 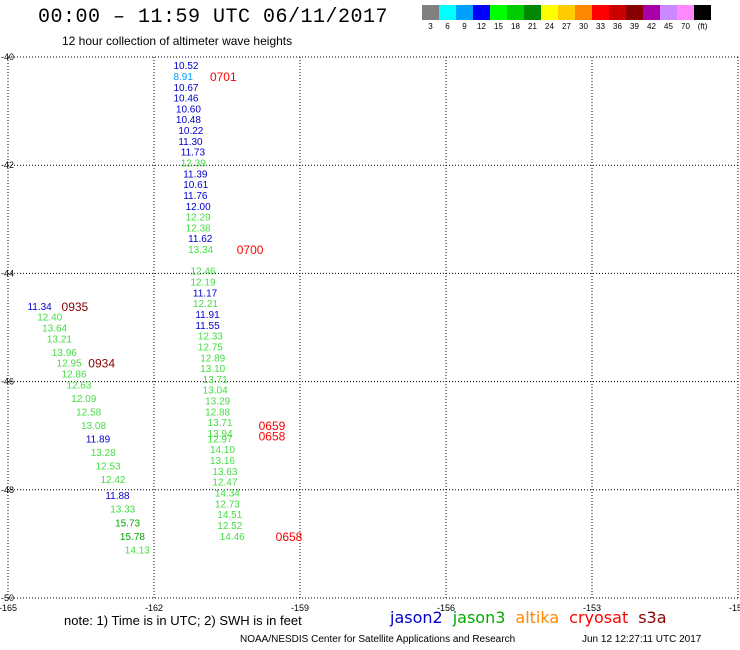 What do you see at coordinates (479, 617) in the screenshot?
I see `satellite-jason3: jason3` at bounding box center [479, 617].